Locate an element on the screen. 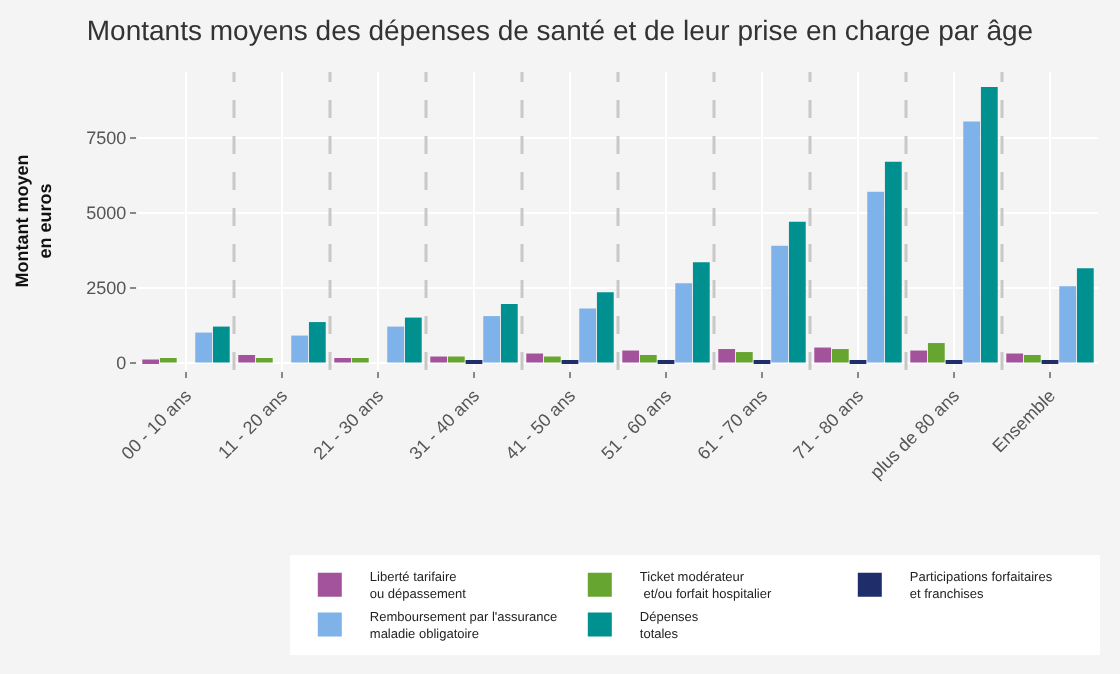  x-tick-label: 71 - 80 ans is located at coordinates (828, 424).